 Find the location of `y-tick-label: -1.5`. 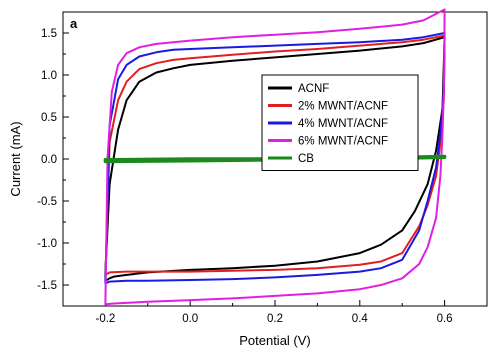

y-tick-label: -1.5 is located at coordinates (47, 286).